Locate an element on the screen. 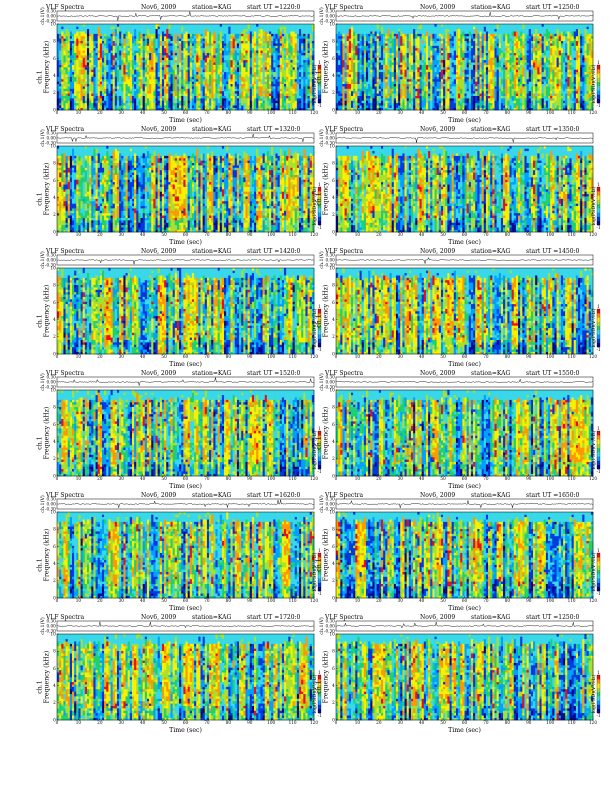 This screenshot has width=612, height=792. y-tick-label: 2 is located at coordinates (54, 336).